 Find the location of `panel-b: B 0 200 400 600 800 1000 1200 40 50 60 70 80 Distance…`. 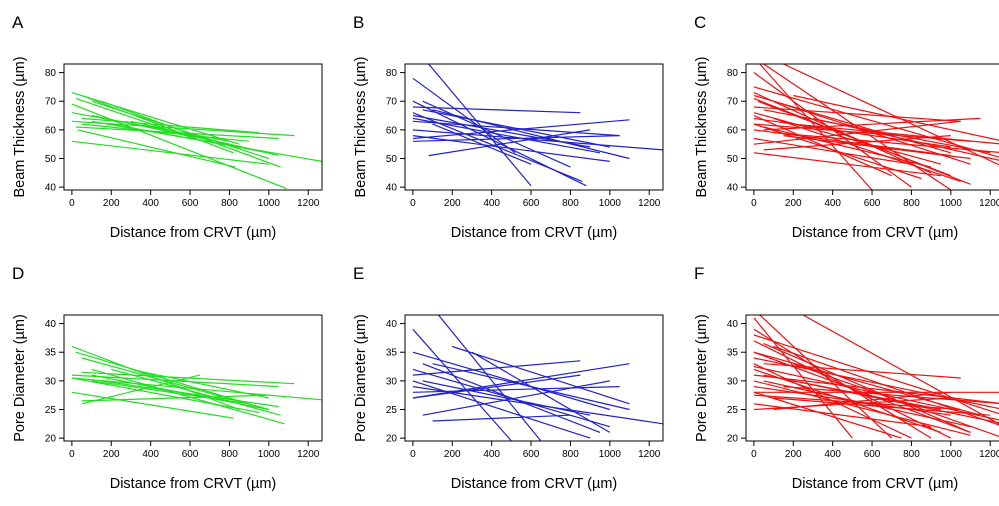

panel-b: B 0 200 400 600 800 1000 1200 40 50 60 70 80 Distance… is located at coordinates (508, 127).